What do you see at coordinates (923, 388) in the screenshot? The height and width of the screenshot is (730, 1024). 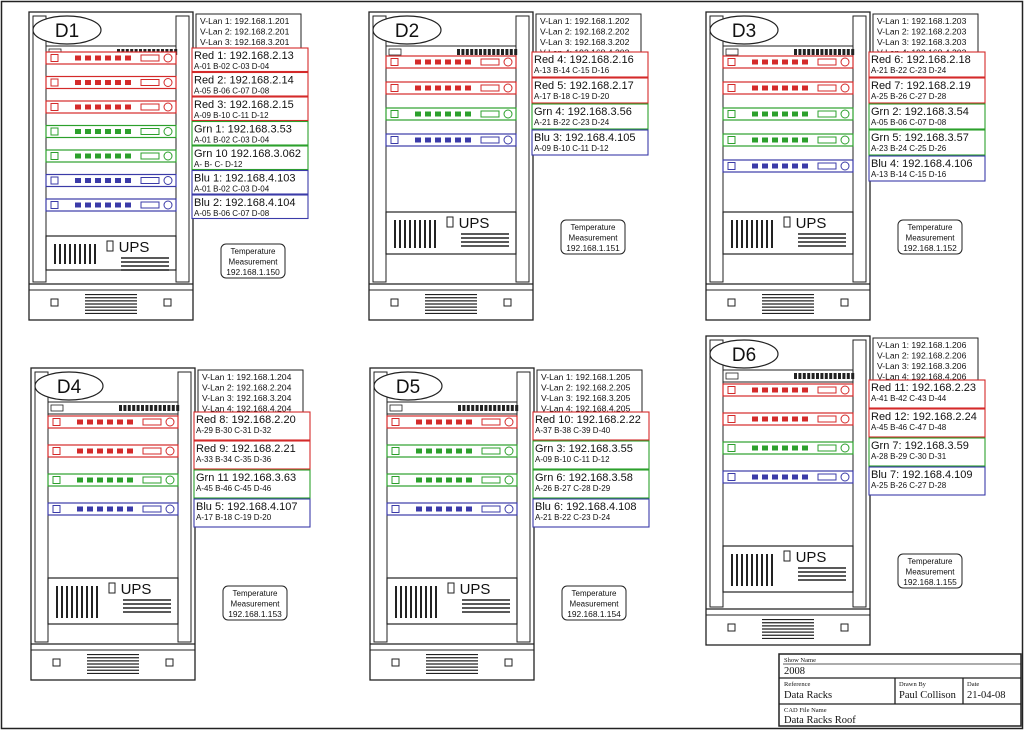 I see `device-ip: Red 11: 192.168.2.23` at bounding box center [923, 388].